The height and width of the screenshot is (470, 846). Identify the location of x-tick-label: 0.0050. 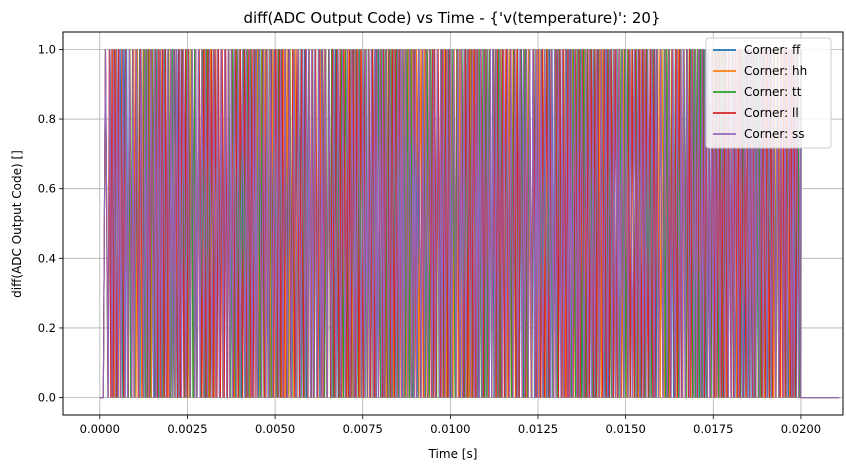
(275, 429).